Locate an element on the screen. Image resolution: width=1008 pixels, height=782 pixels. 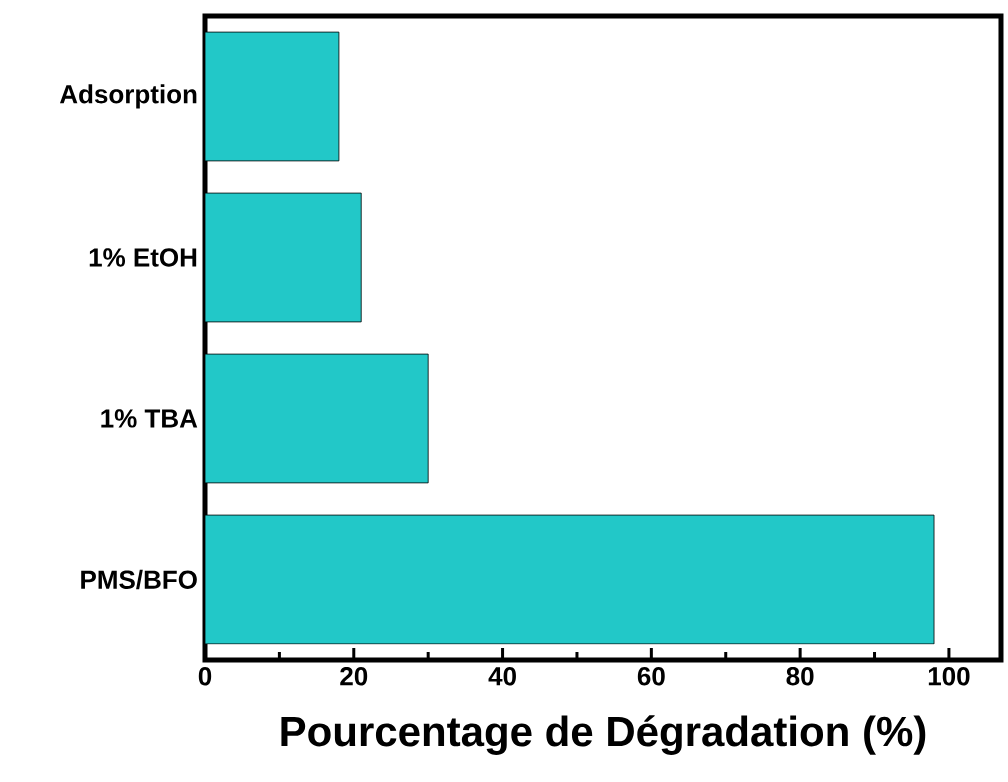
y-tick-label: PMS/BFO is located at coordinates (139, 579).